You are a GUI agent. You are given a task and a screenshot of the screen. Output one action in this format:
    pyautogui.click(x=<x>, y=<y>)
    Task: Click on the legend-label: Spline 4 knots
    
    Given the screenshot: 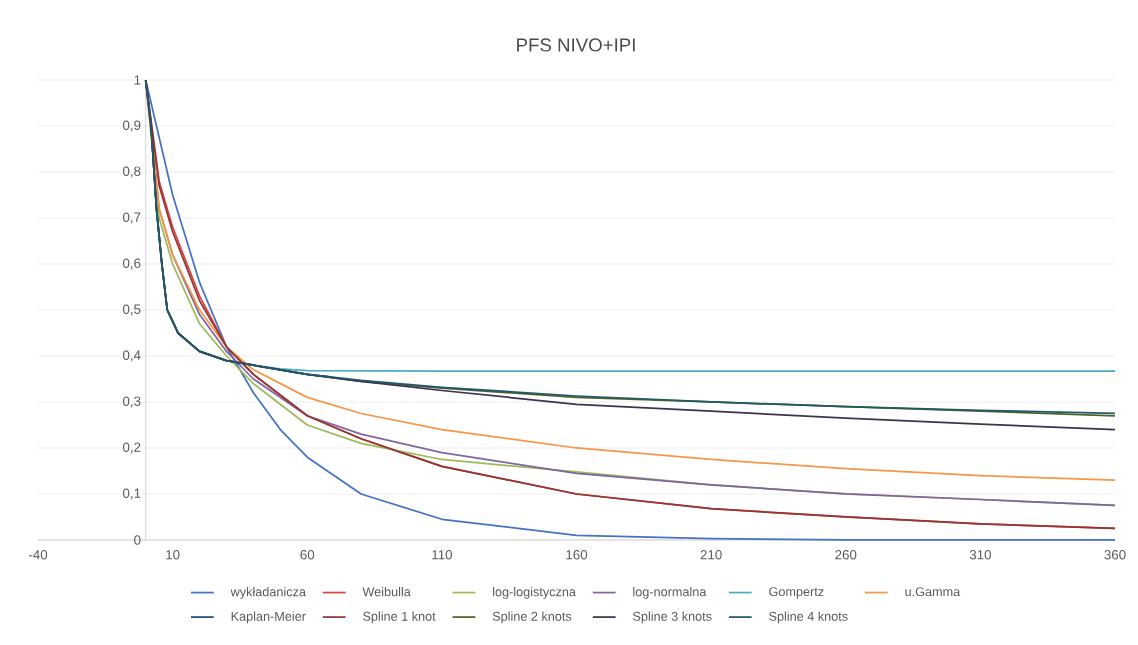 What is the action you would take?
    pyautogui.click(x=808, y=617)
    